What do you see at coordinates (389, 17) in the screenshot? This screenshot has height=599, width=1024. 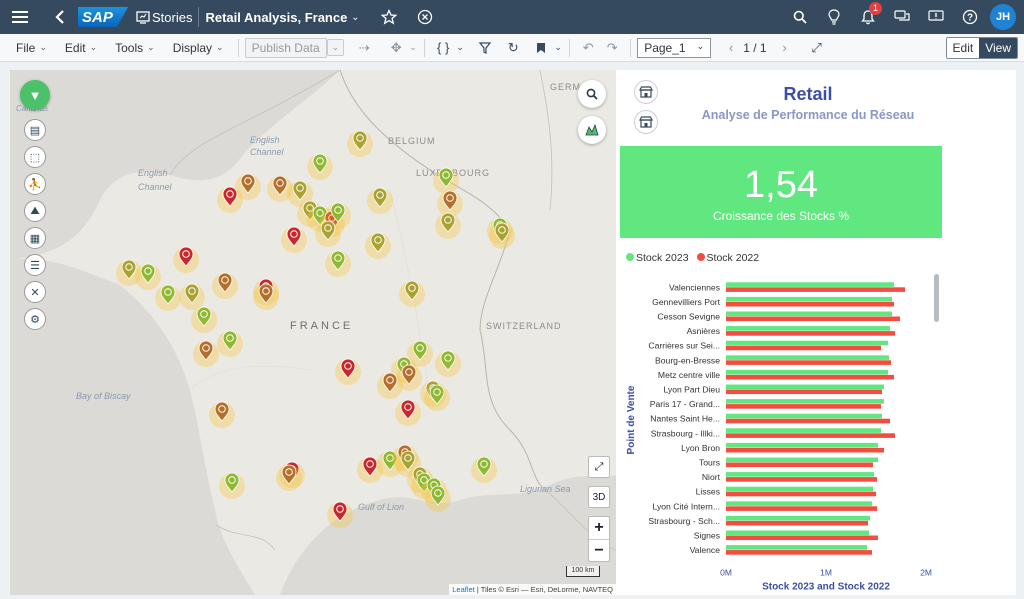 I see `star-icon` at bounding box center [389, 17].